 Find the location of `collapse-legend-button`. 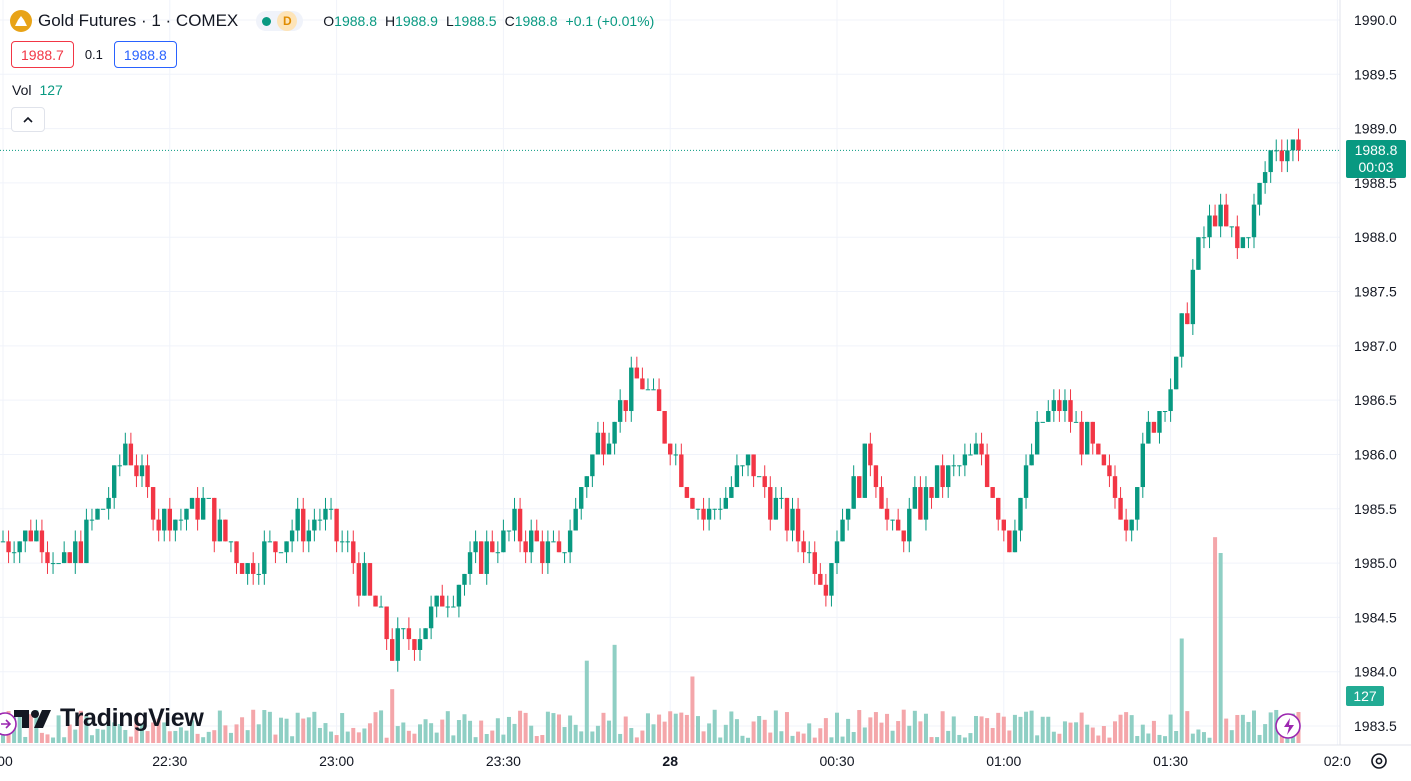

collapse-legend-button is located at coordinates (28, 119).